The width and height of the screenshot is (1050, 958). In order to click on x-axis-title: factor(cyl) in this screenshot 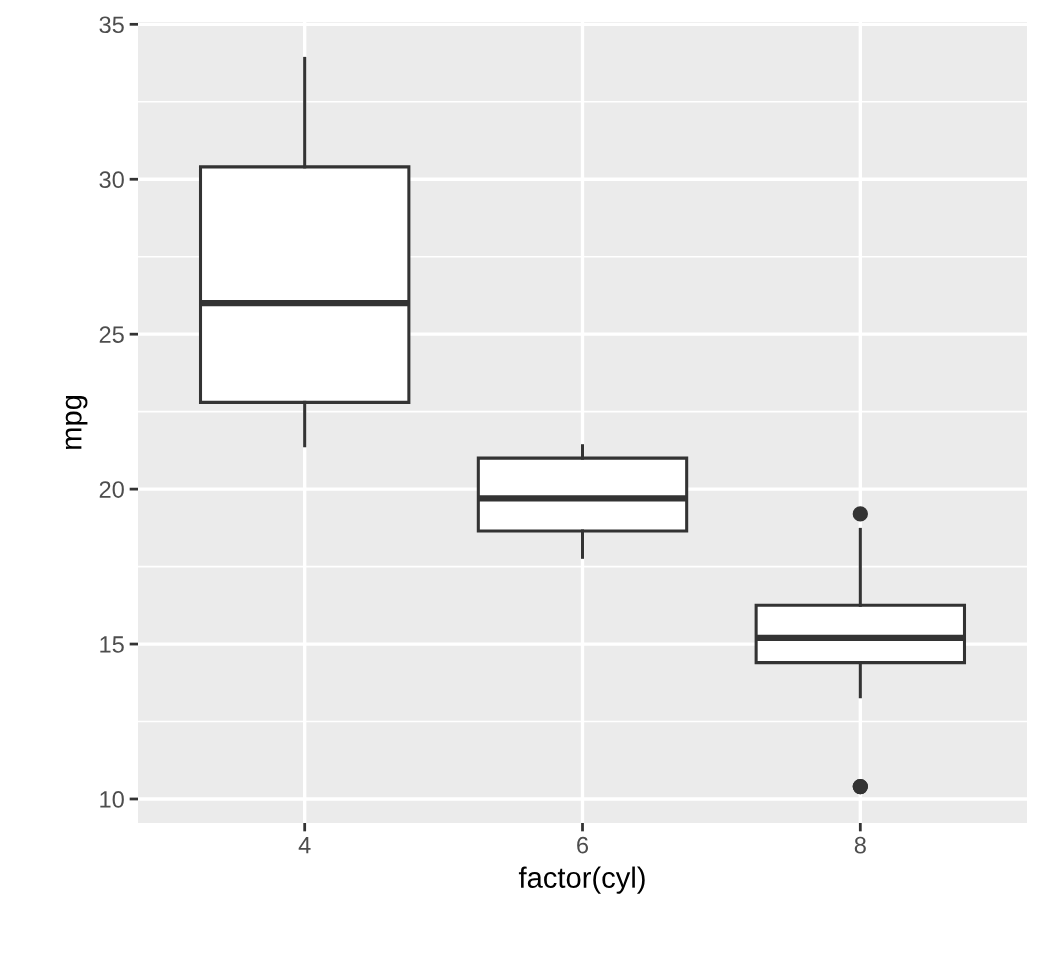, I will do `click(581, 880)`.